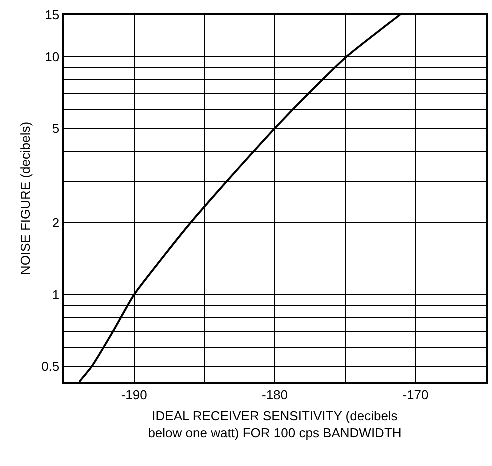  Describe the element at coordinates (56, 128) in the screenshot. I see `y-tick-label: 5` at that location.